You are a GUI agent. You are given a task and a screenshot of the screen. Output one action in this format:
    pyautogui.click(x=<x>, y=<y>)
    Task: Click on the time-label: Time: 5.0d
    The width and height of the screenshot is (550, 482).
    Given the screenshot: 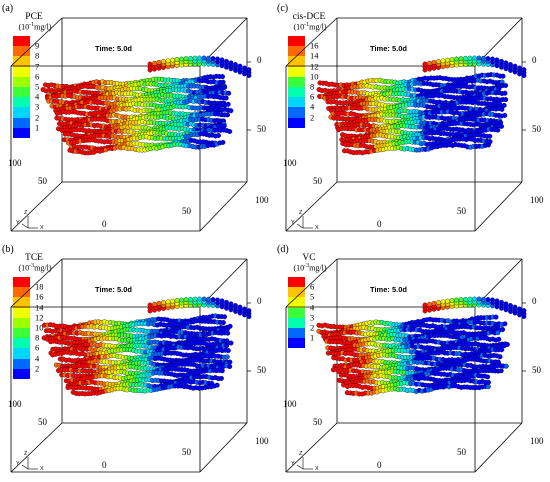 What is the action you would take?
    pyautogui.click(x=113, y=48)
    